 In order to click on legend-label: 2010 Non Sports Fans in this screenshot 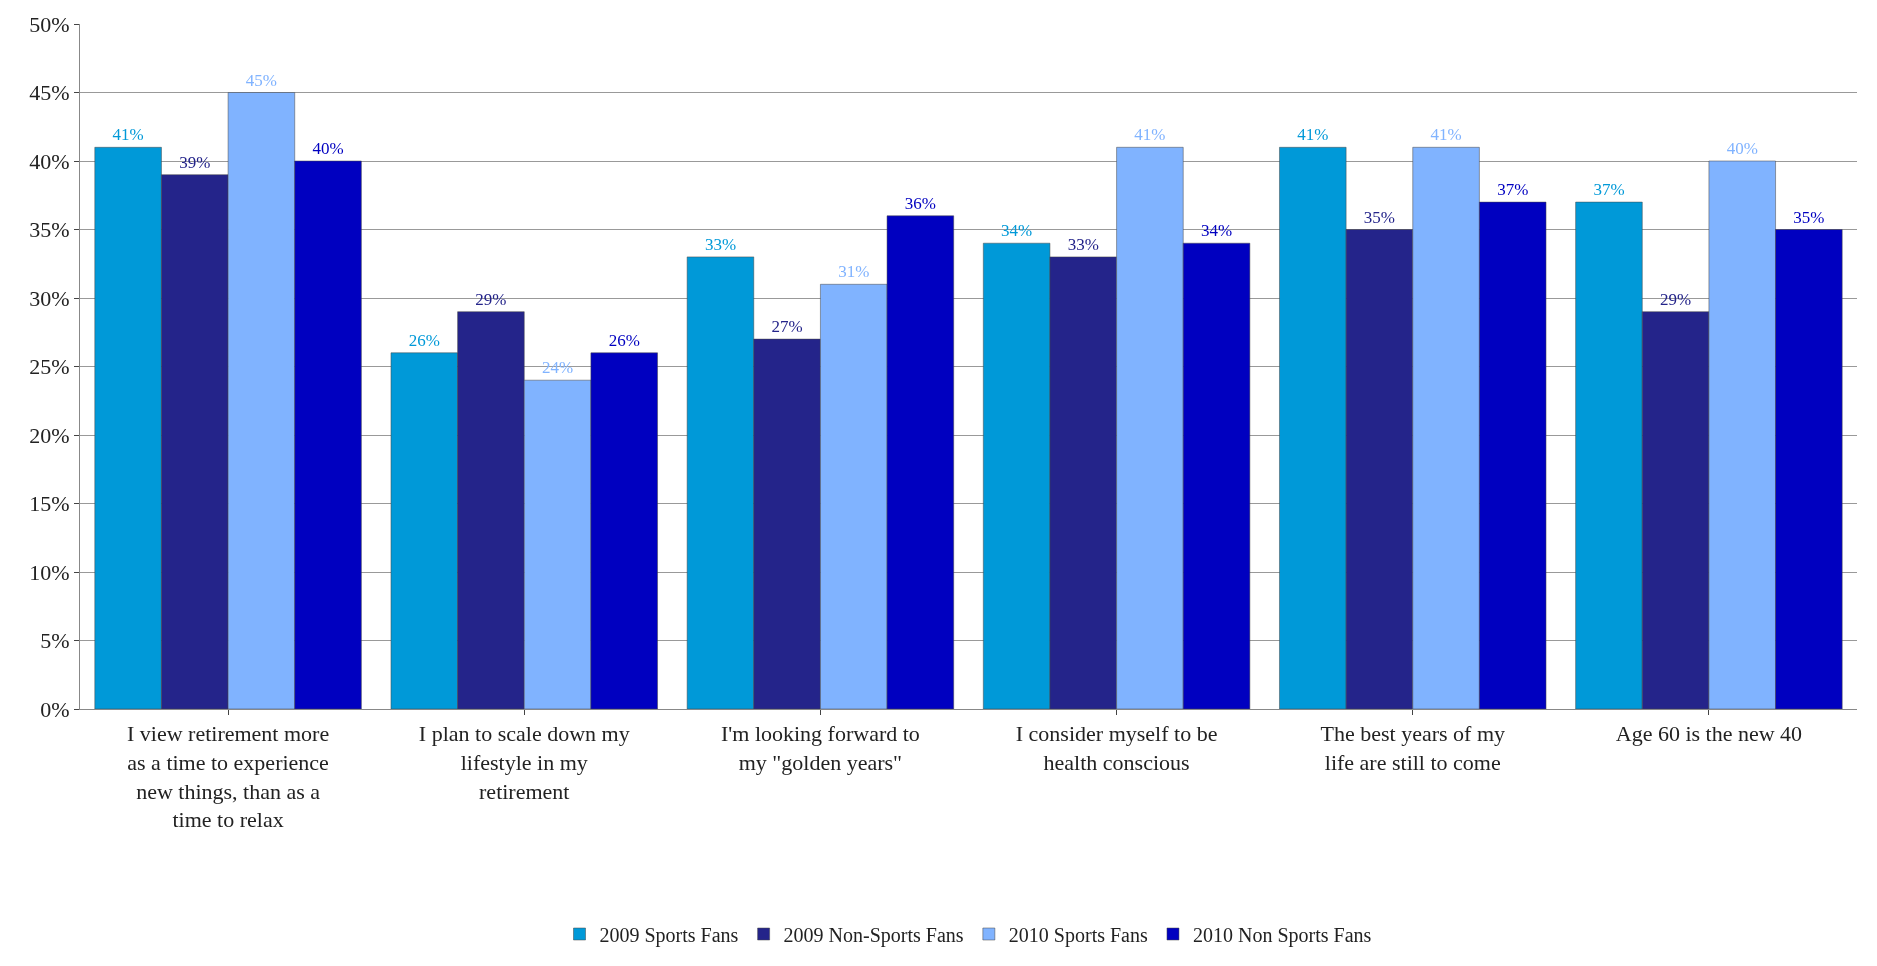, I will do `click(1282, 935)`.